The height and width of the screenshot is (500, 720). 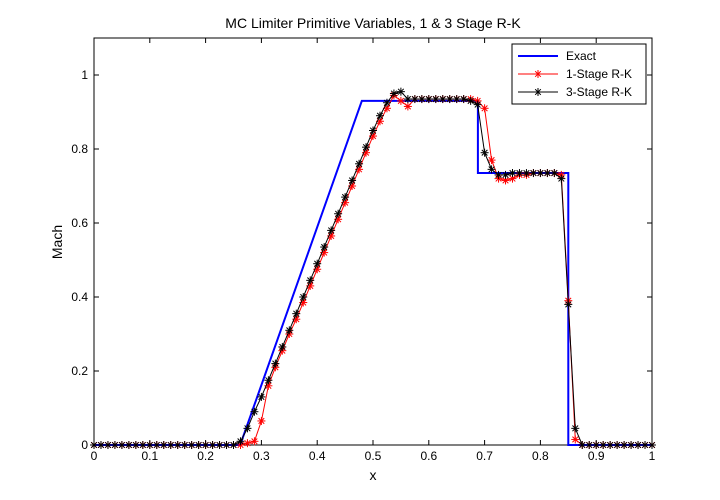 I want to click on legend-entry: 1-Stage R-K, so click(x=575, y=74).